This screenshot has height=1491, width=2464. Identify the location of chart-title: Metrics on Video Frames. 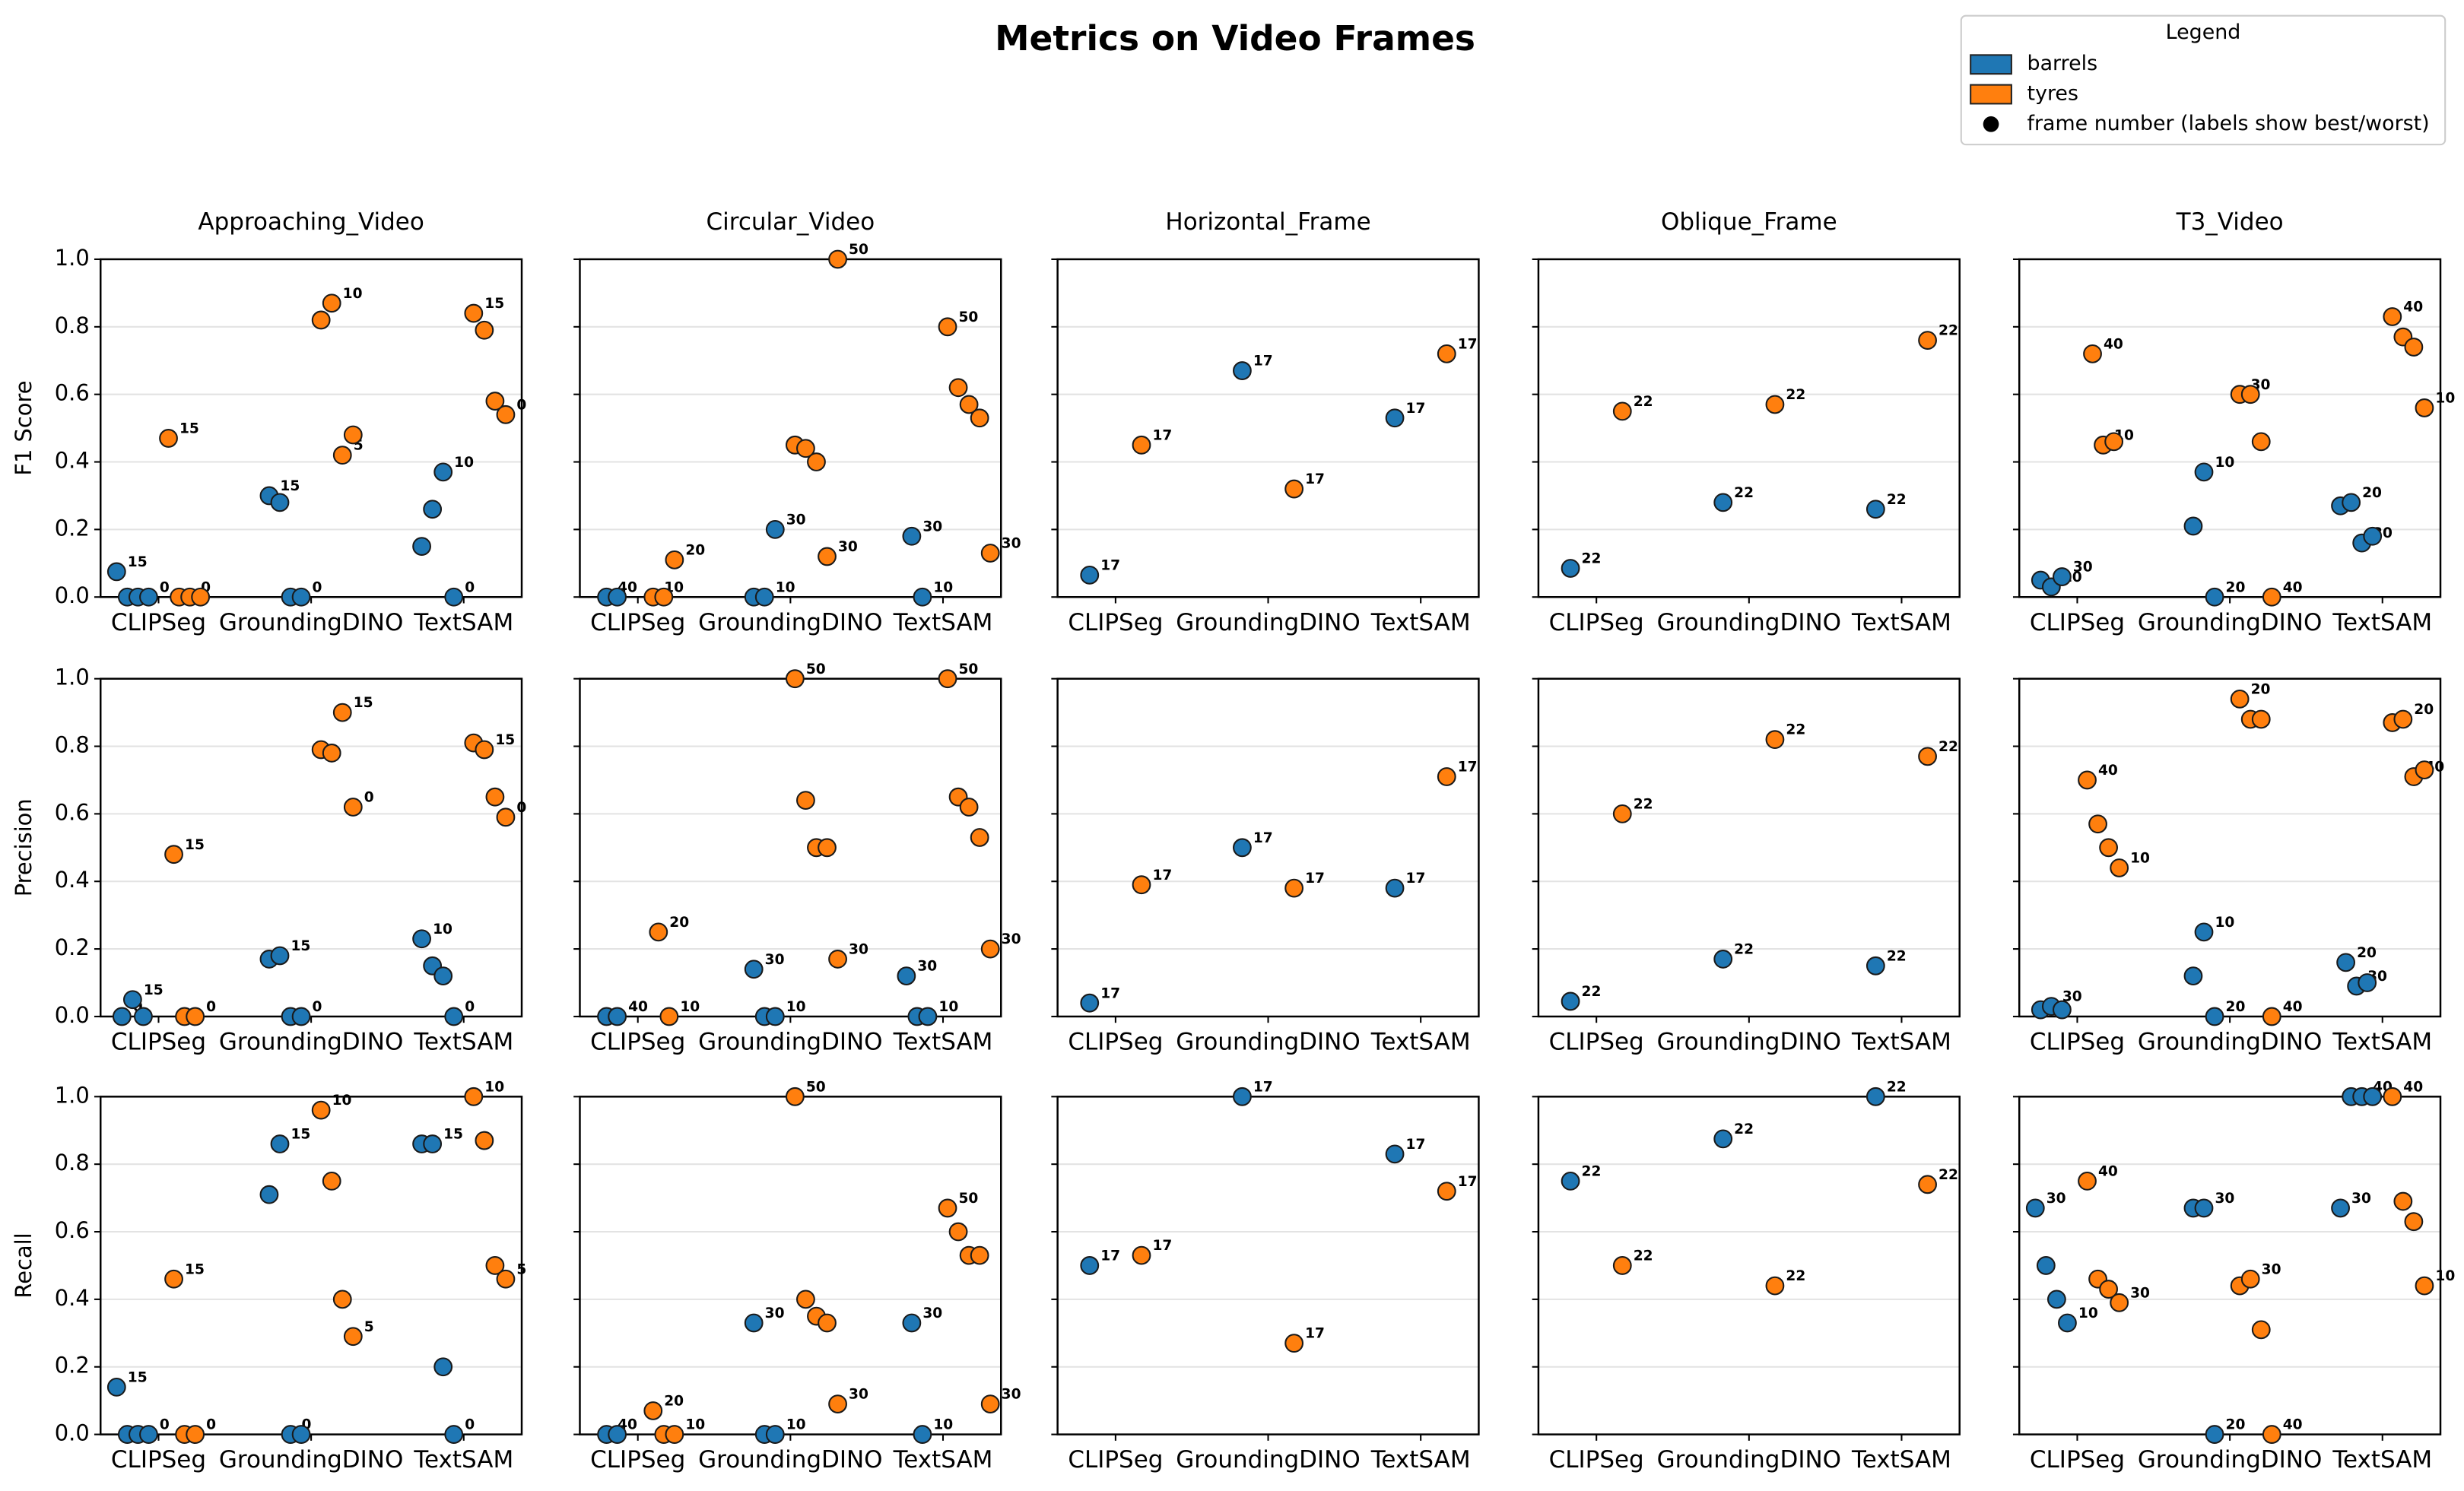
(1235, 38).